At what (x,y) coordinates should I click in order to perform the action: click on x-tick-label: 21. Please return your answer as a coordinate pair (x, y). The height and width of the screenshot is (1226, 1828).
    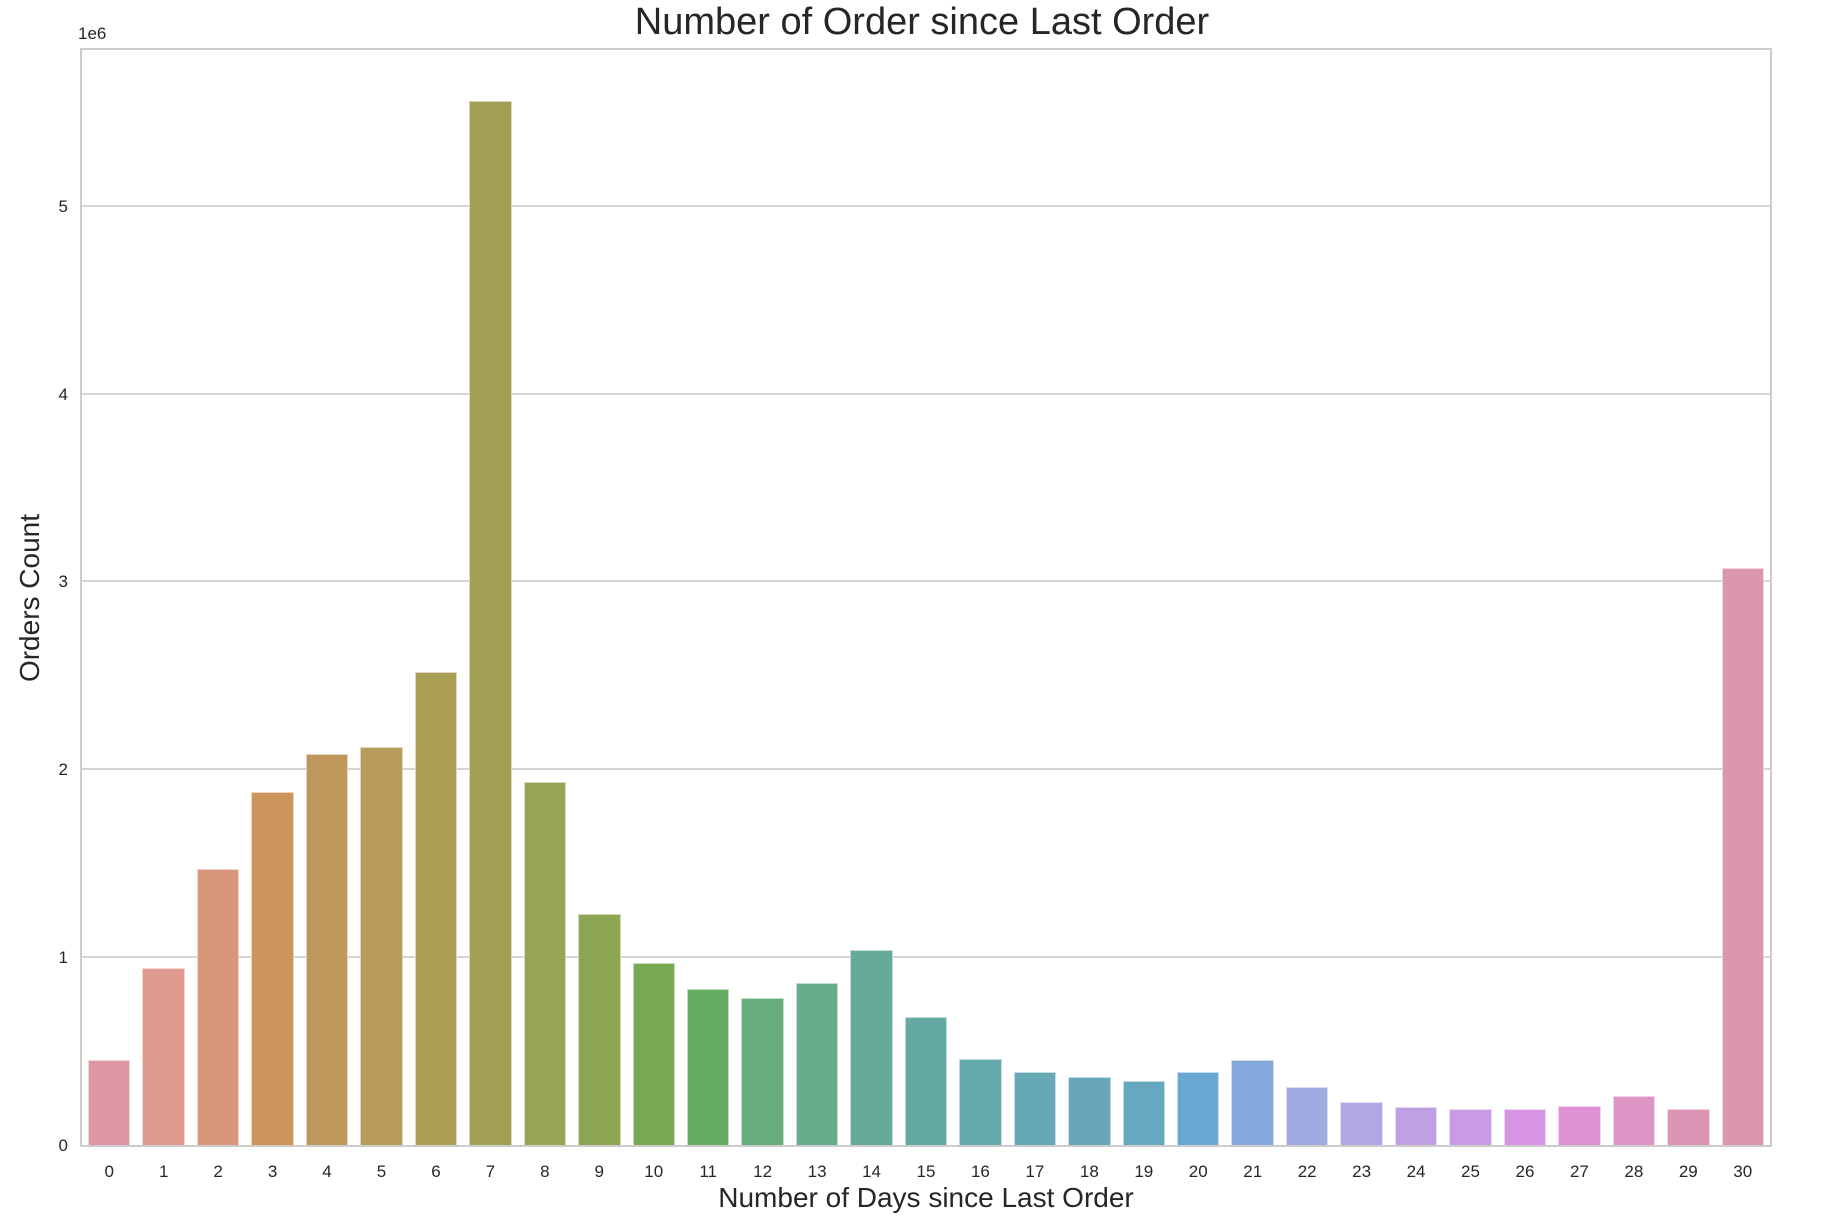
    Looking at the image, I should click on (1253, 1171).